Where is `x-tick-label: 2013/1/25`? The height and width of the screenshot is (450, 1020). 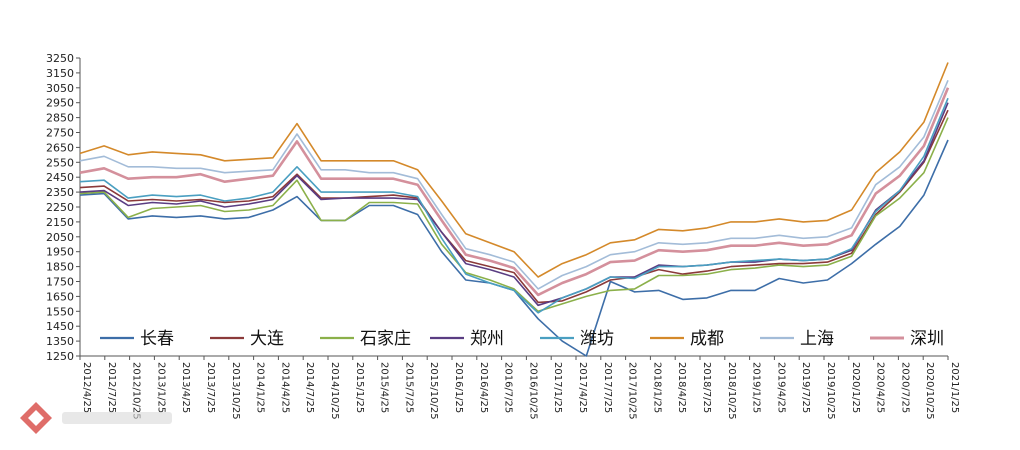
x-tick-label: 2013/1/25 is located at coordinates (160, 387).